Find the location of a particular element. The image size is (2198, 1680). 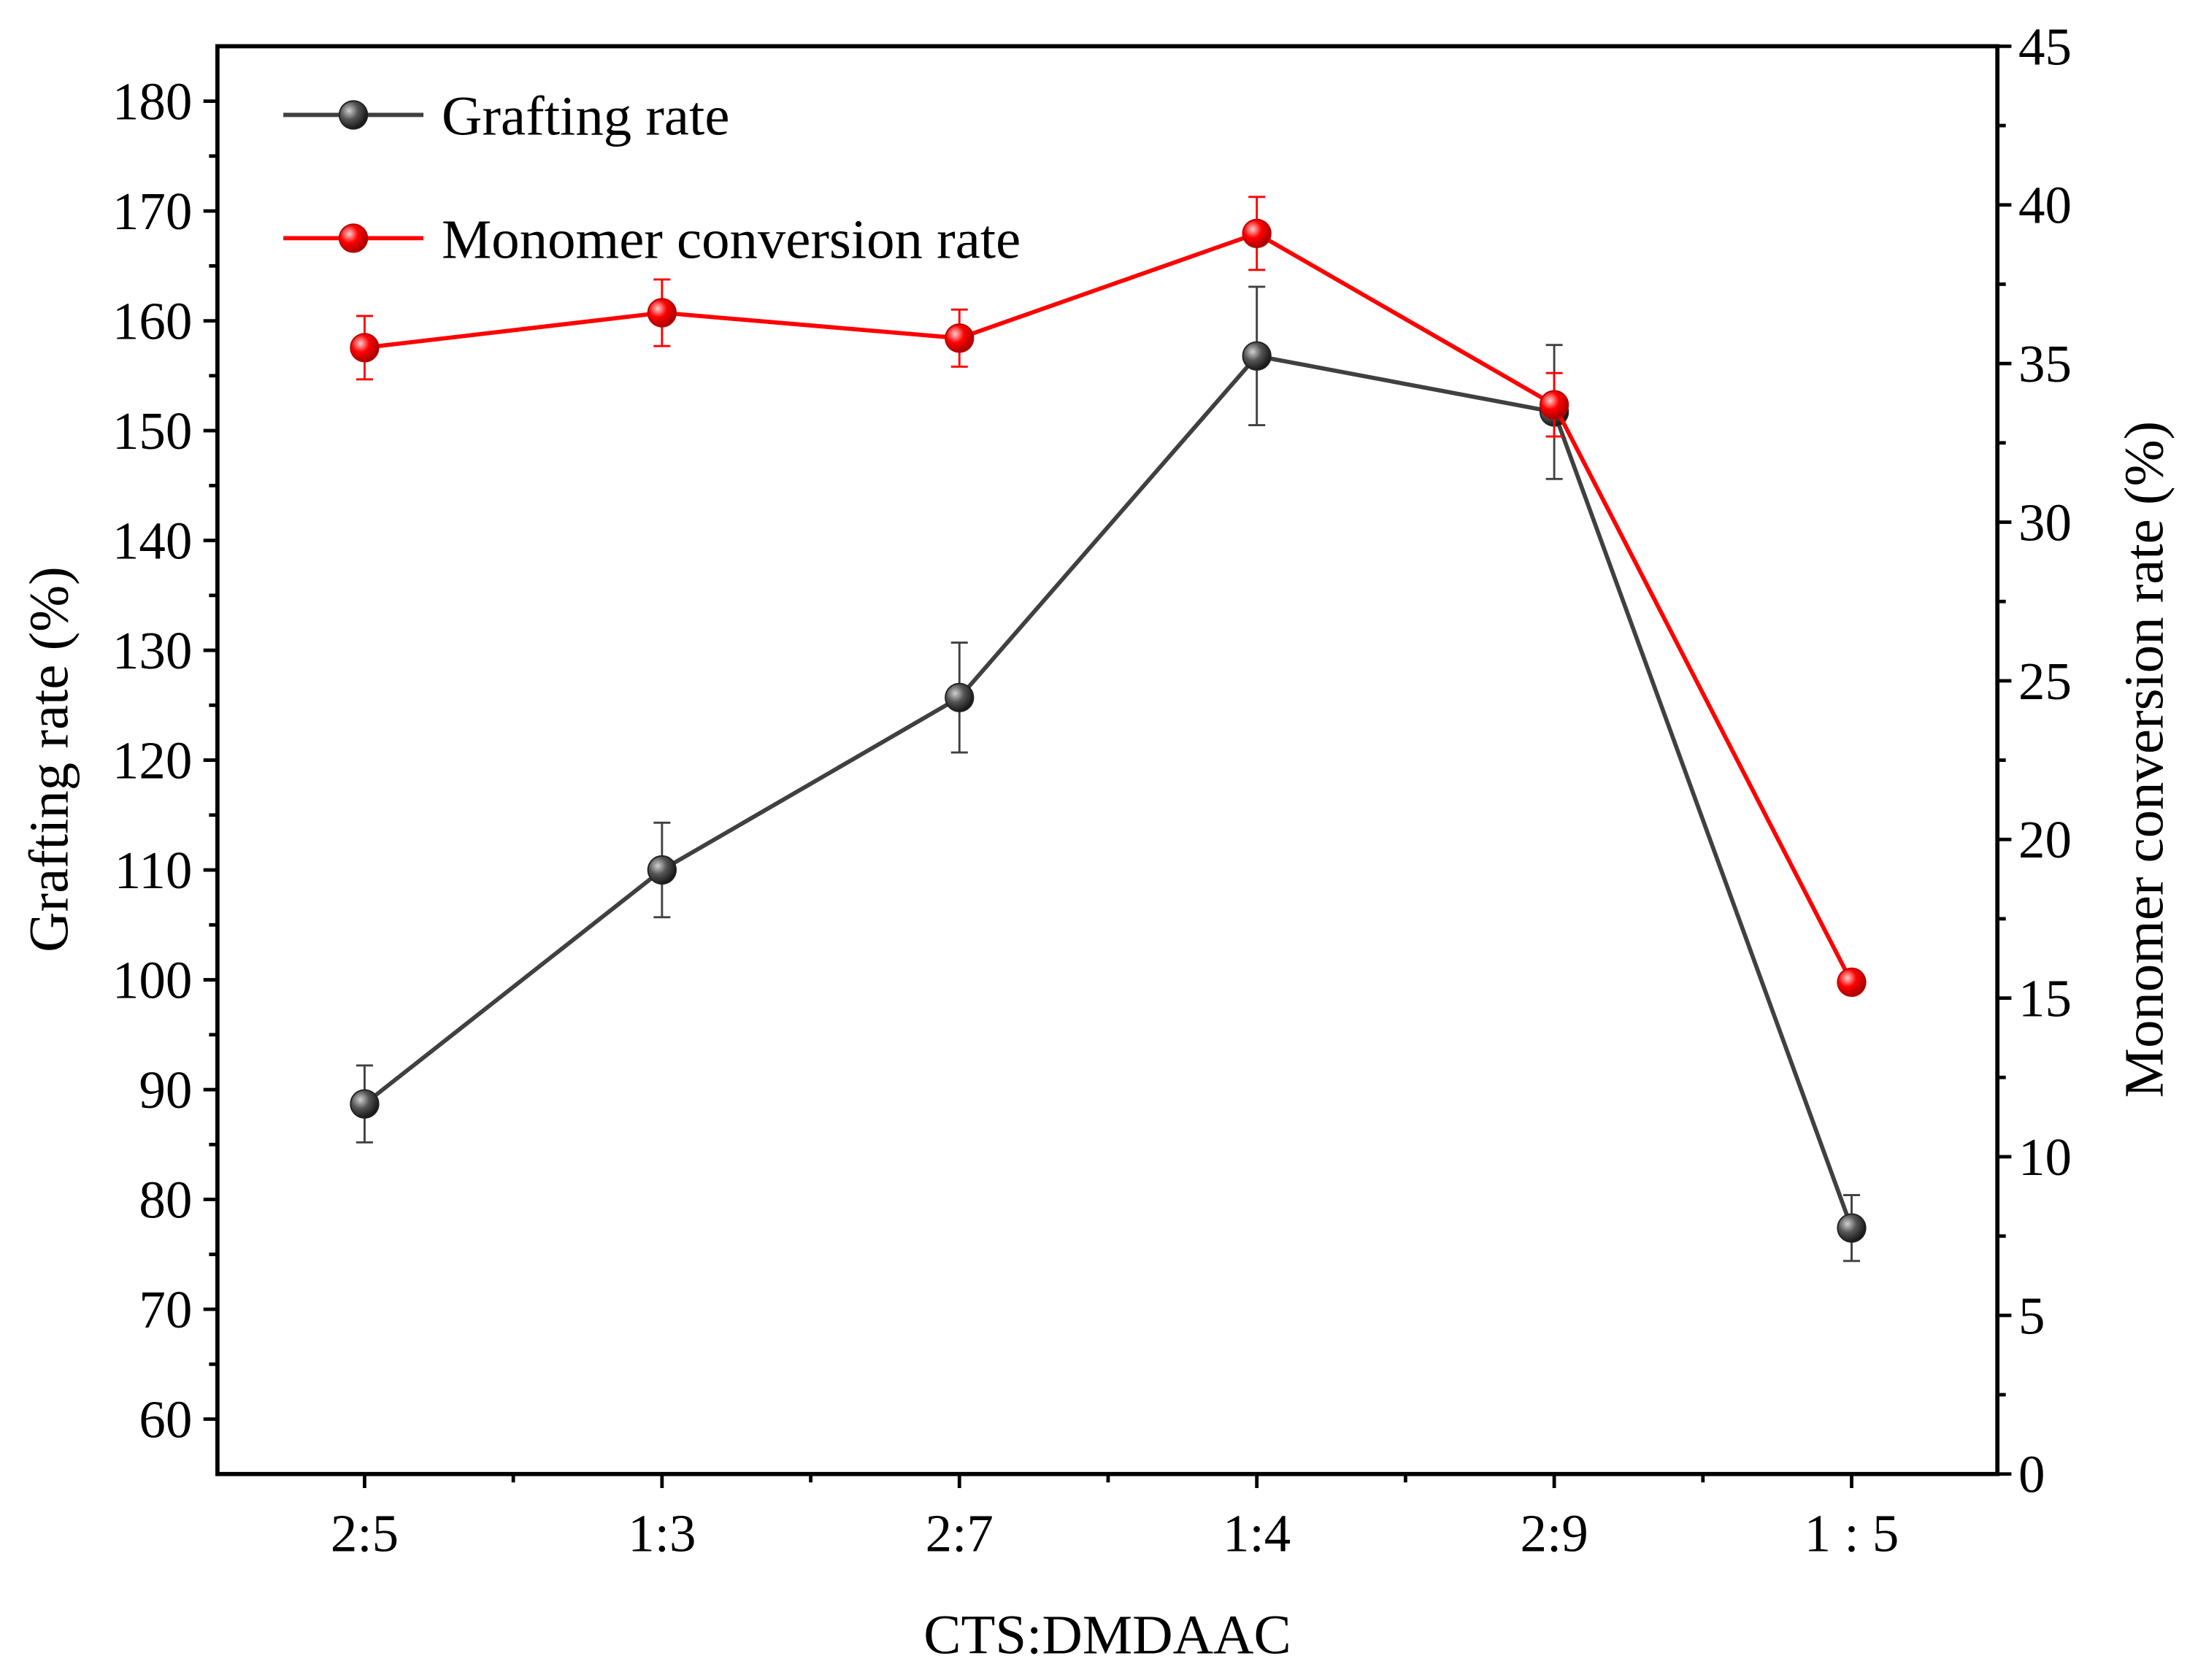

y2-tick-label: 10 is located at coordinates (2045, 1157).